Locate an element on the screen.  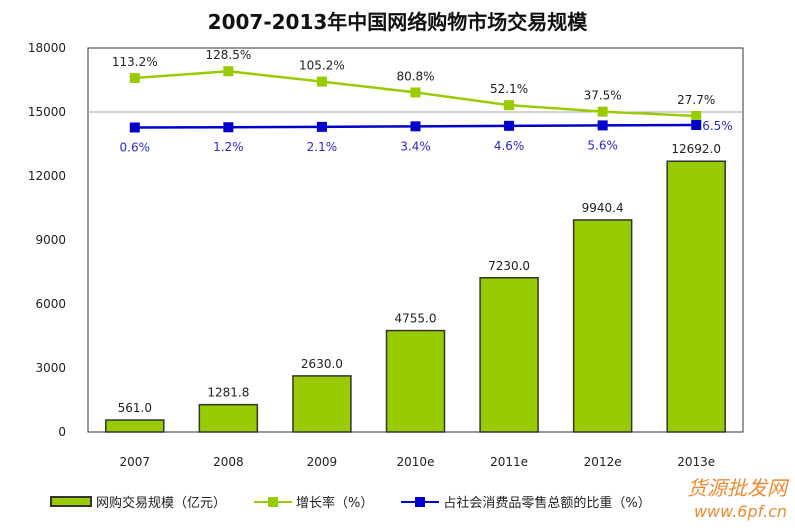
legend-item-bar: 网购交易规模（亿元） is located at coordinates (138, 501).